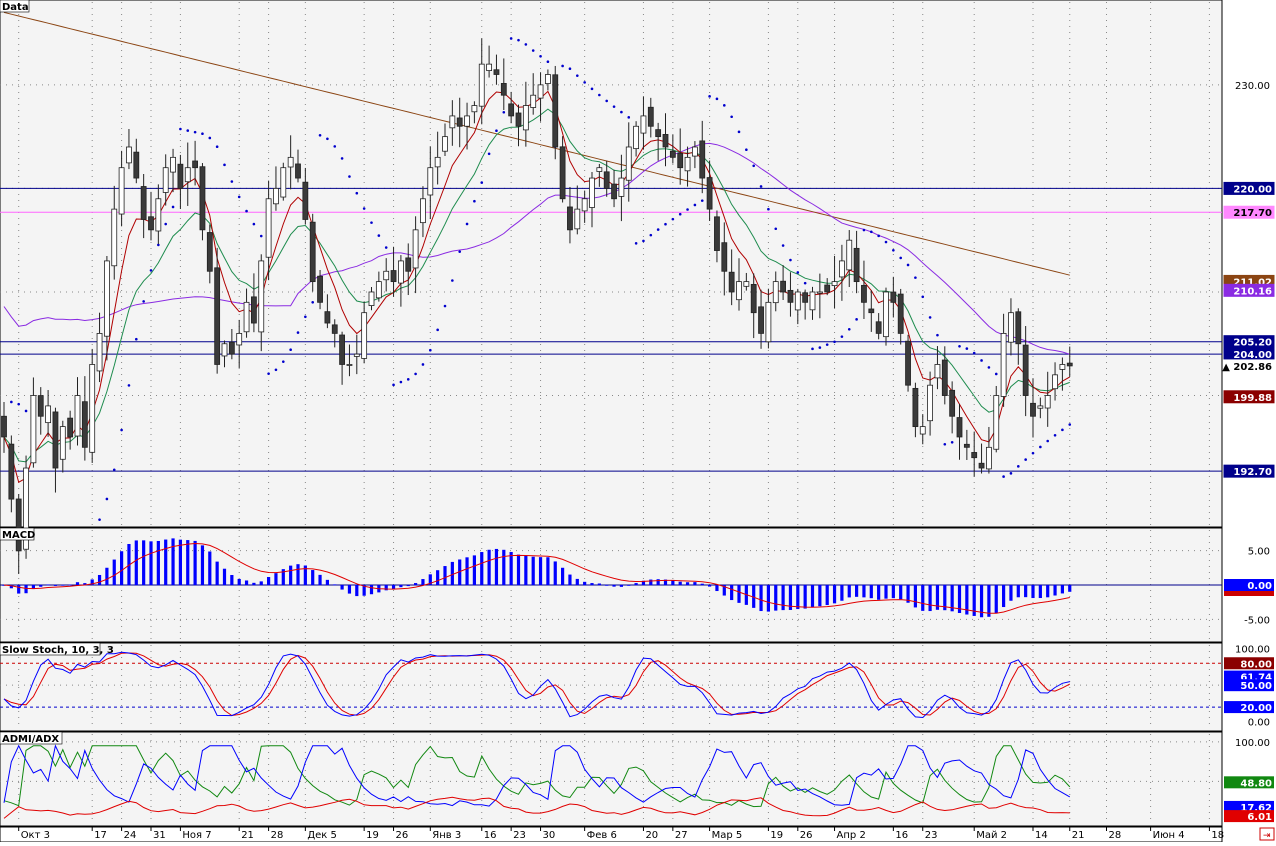 Image resolution: width=1276 pixels, height=846 pixels. I want to click on price-scale, so click(1249, 421).